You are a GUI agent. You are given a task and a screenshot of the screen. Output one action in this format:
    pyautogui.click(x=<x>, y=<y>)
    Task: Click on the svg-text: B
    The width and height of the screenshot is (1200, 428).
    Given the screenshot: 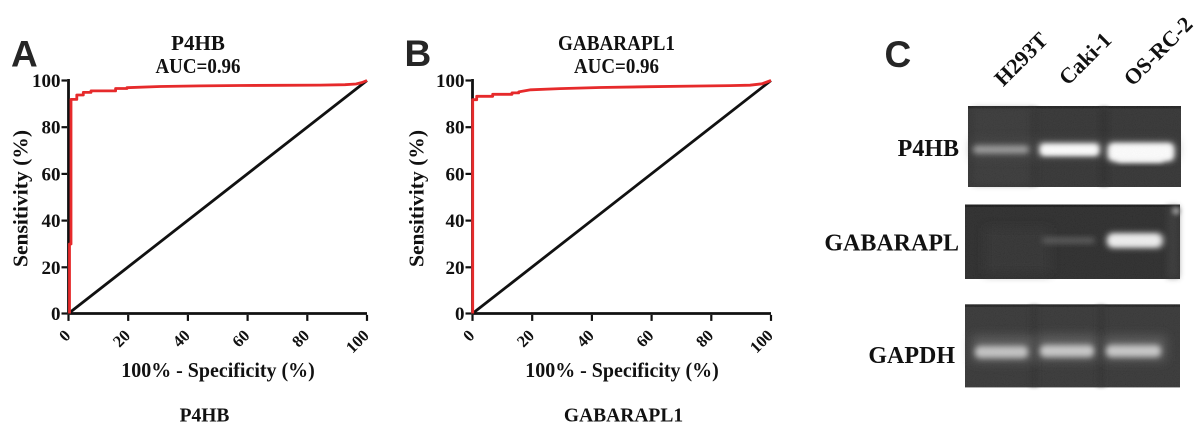 What is the action you would take?
    pyautogui.click(x=418, y=53)
    